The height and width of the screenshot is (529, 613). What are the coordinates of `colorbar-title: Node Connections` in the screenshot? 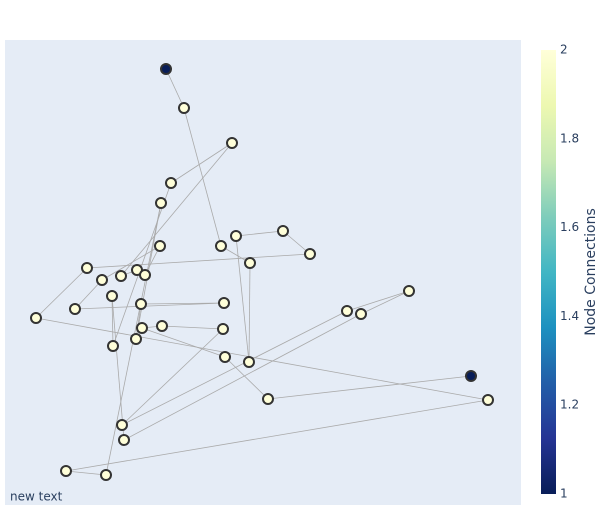 It's located at (591, 272).